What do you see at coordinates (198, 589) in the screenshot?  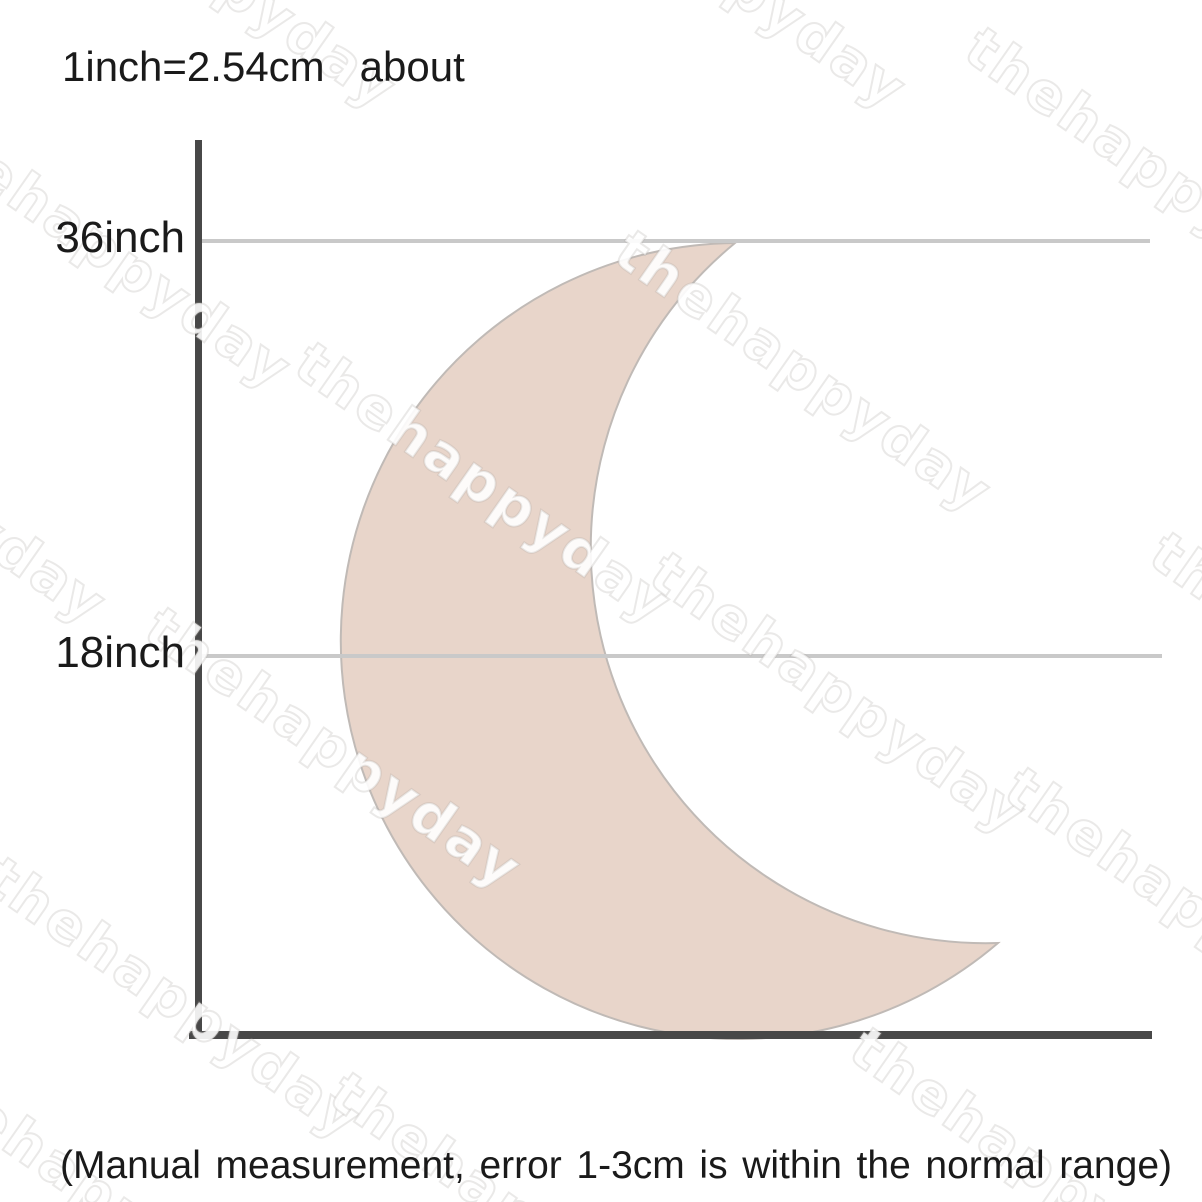 I see `axis-vertical` at bounding box center [198, 589].